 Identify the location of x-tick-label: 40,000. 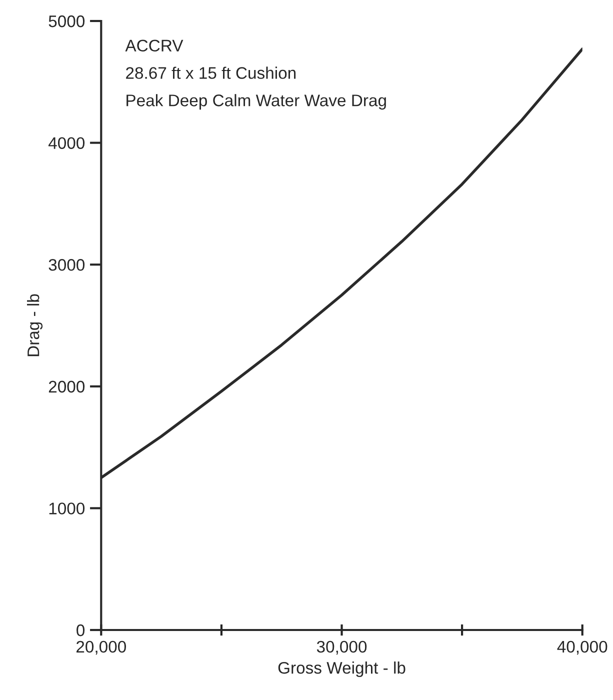
(582, 647).